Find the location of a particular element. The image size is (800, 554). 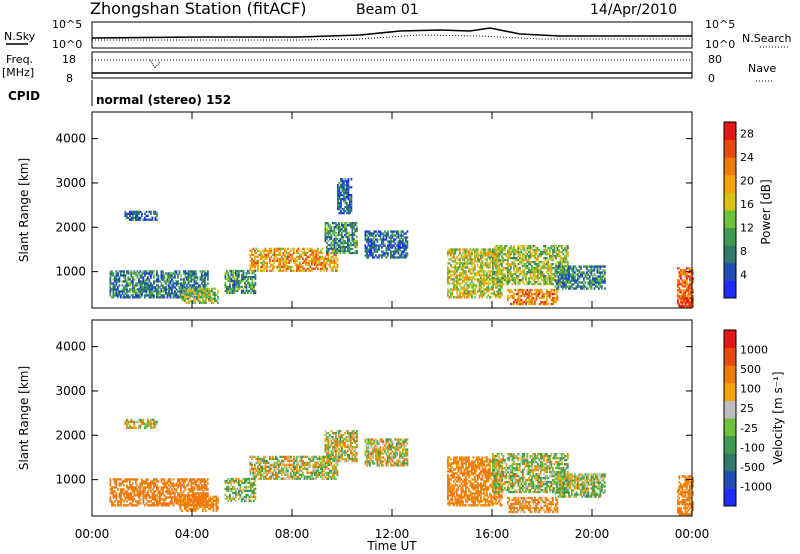

power-colorbar-tick: 16 is located at coordinates (747, 204).